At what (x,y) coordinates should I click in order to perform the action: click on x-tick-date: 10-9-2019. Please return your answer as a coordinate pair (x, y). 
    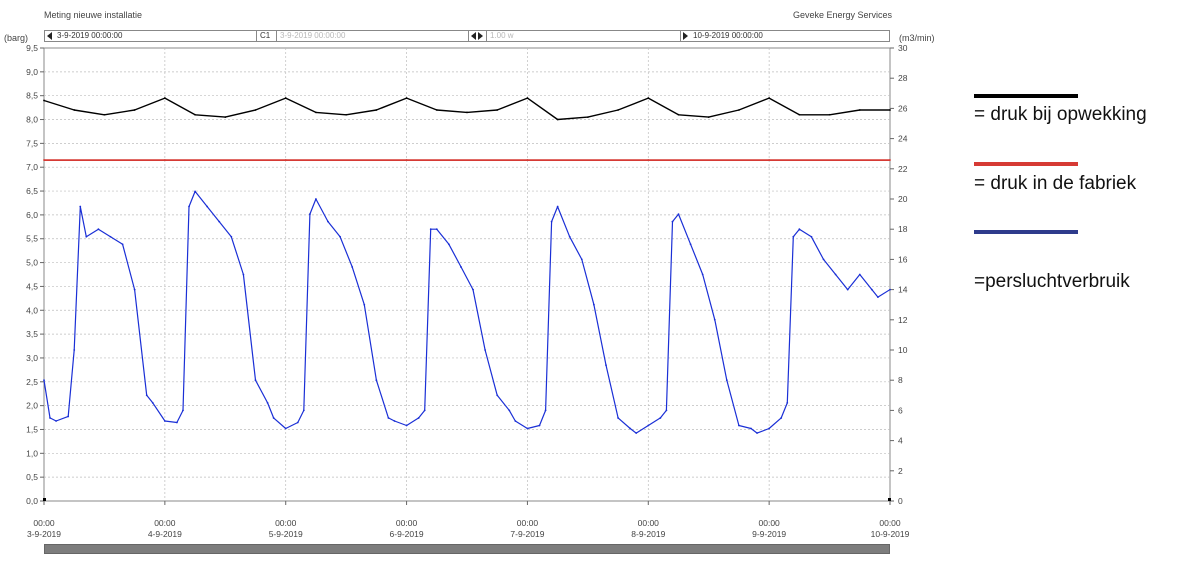
    Looking at the image, I should click on (890, 534).